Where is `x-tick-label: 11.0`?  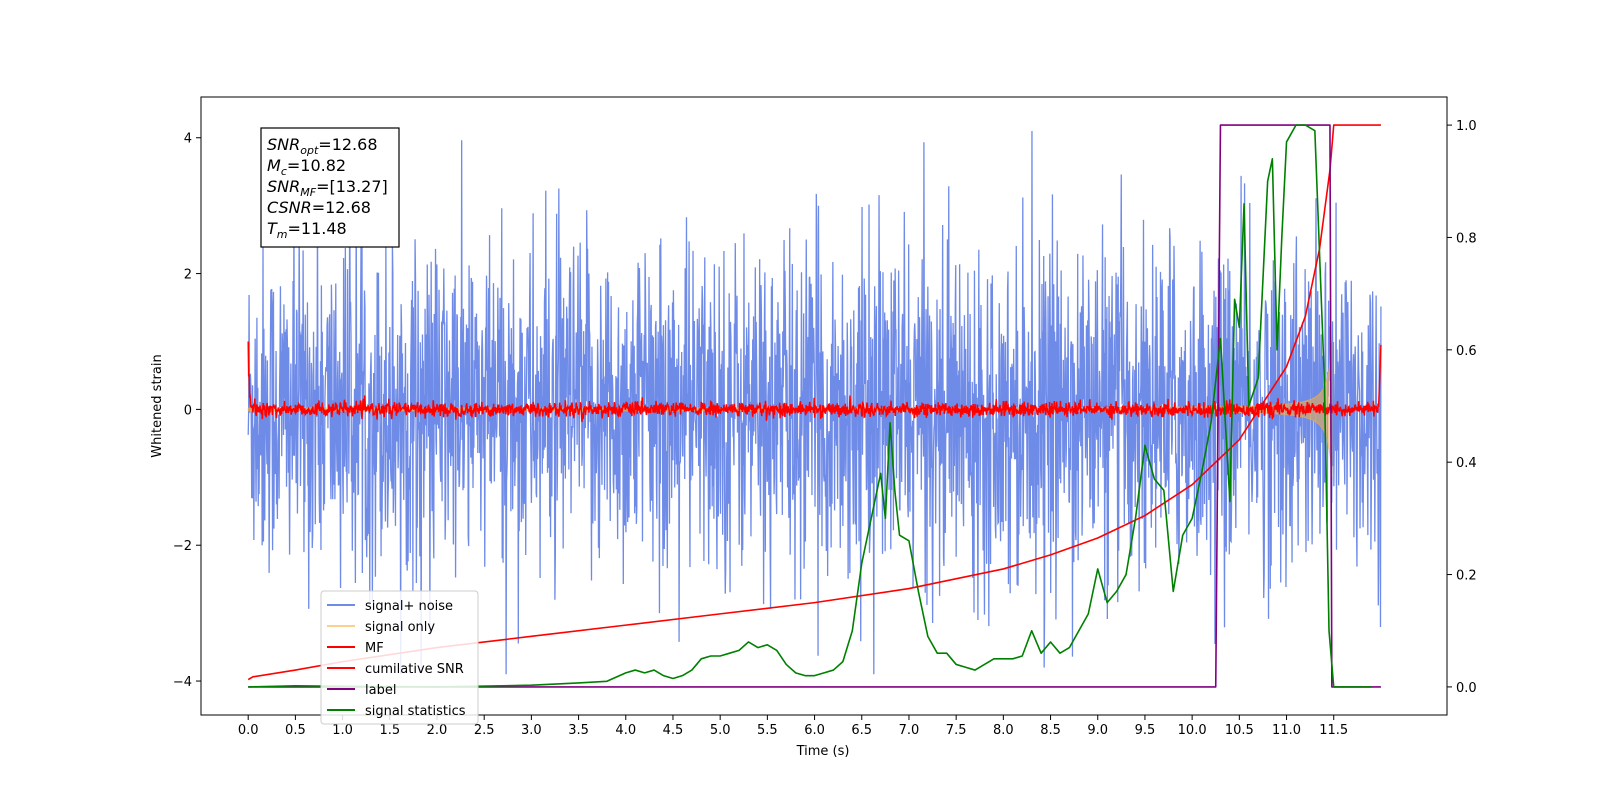 x-tick-label: 11.0 is located at coordinates (1286, 730).